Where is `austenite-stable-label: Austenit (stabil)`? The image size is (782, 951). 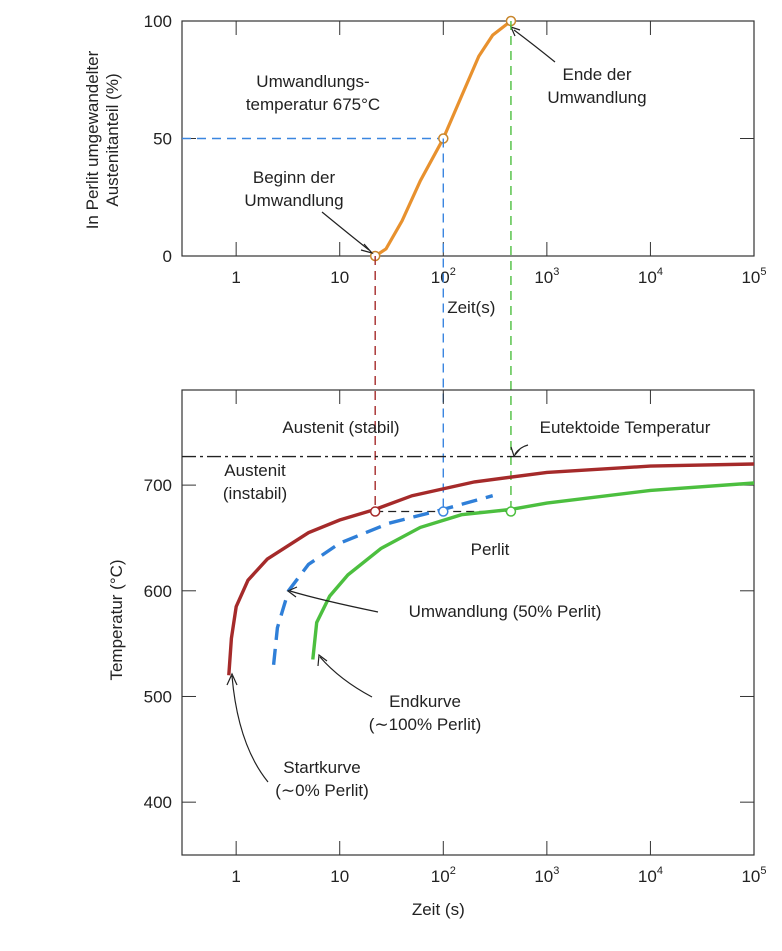 austenite-stable-label: Austenit (stabil) is located at coordinates (340, 427).